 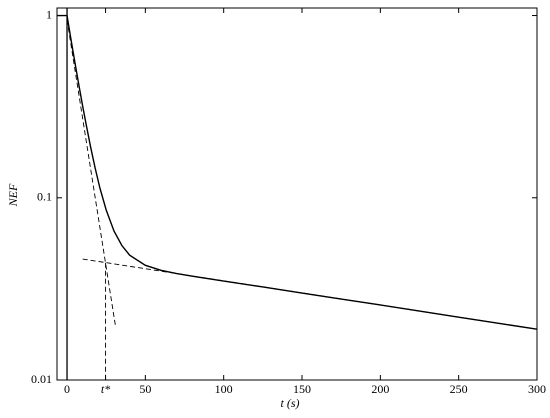 What do you see at coordinates (67, 389) in the screenshot?
I see `x-tick-label: 0` at bounding box center [67, 389].